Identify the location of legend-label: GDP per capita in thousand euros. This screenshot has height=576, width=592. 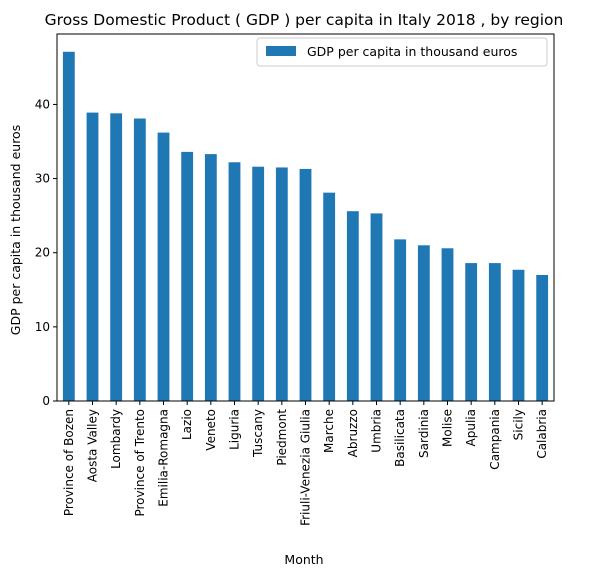
(412, 51).